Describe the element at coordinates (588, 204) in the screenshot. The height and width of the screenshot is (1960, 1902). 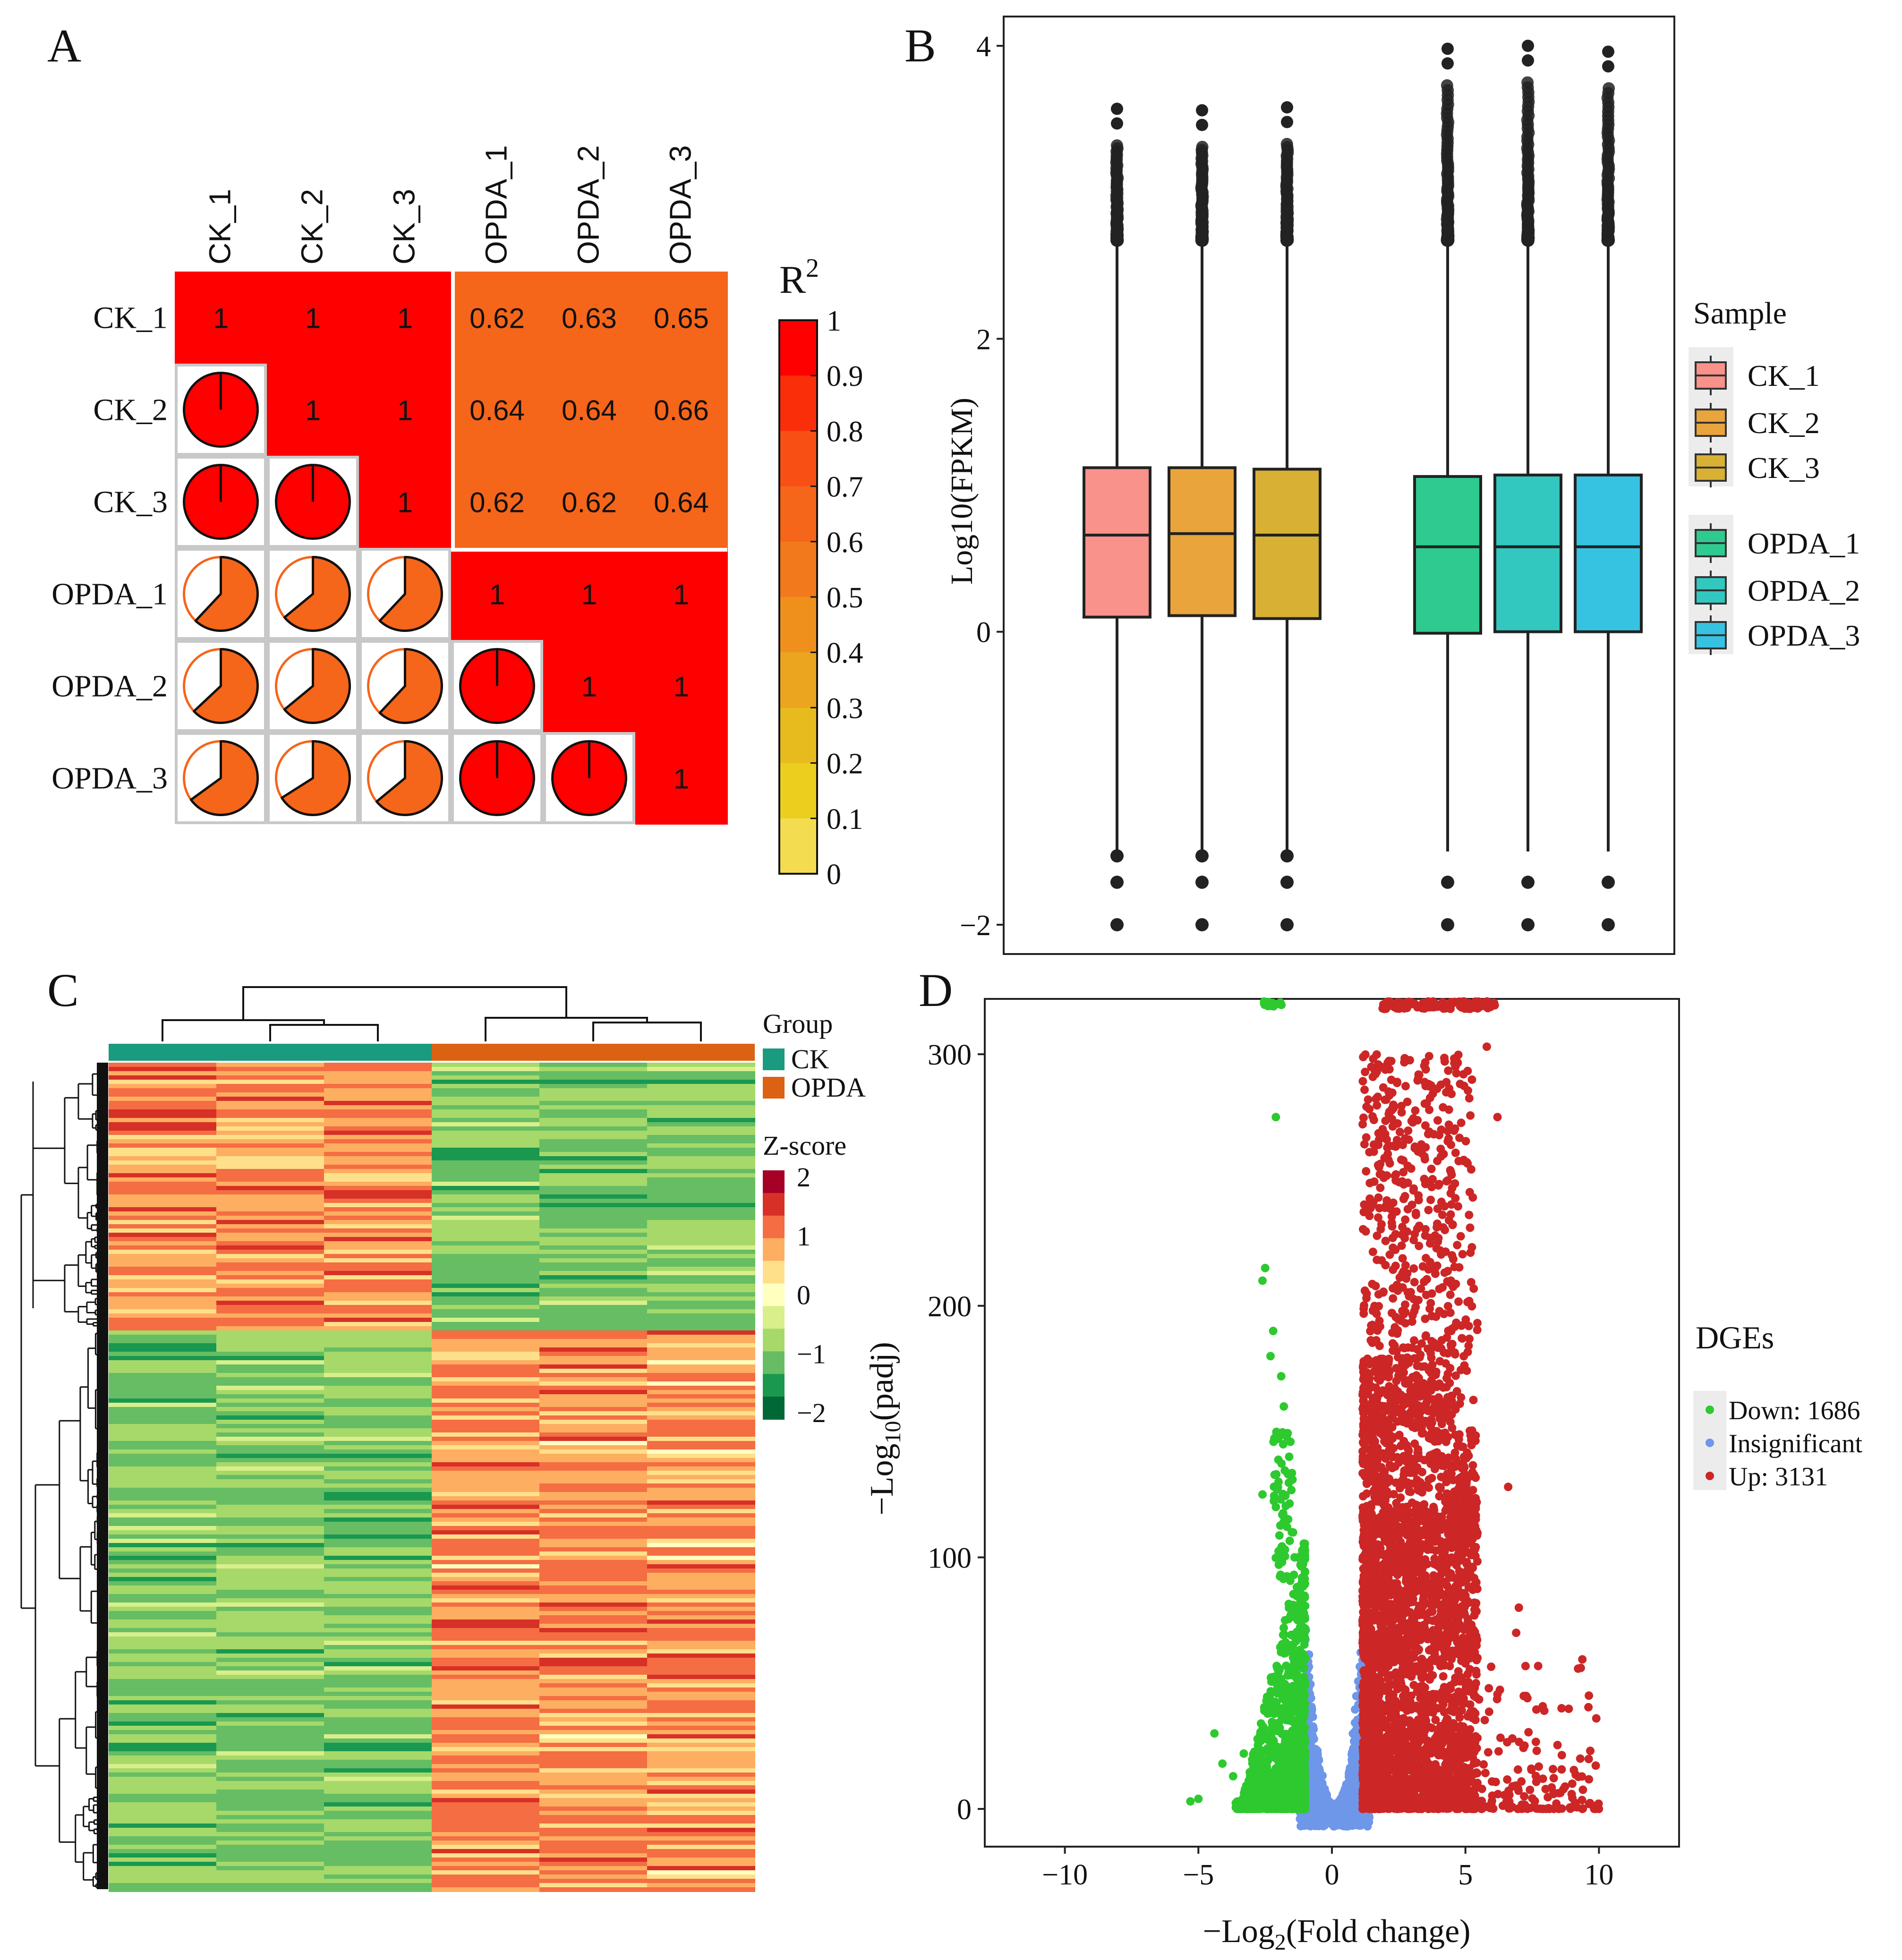
I see `column-label: OPDA_2` at that location.